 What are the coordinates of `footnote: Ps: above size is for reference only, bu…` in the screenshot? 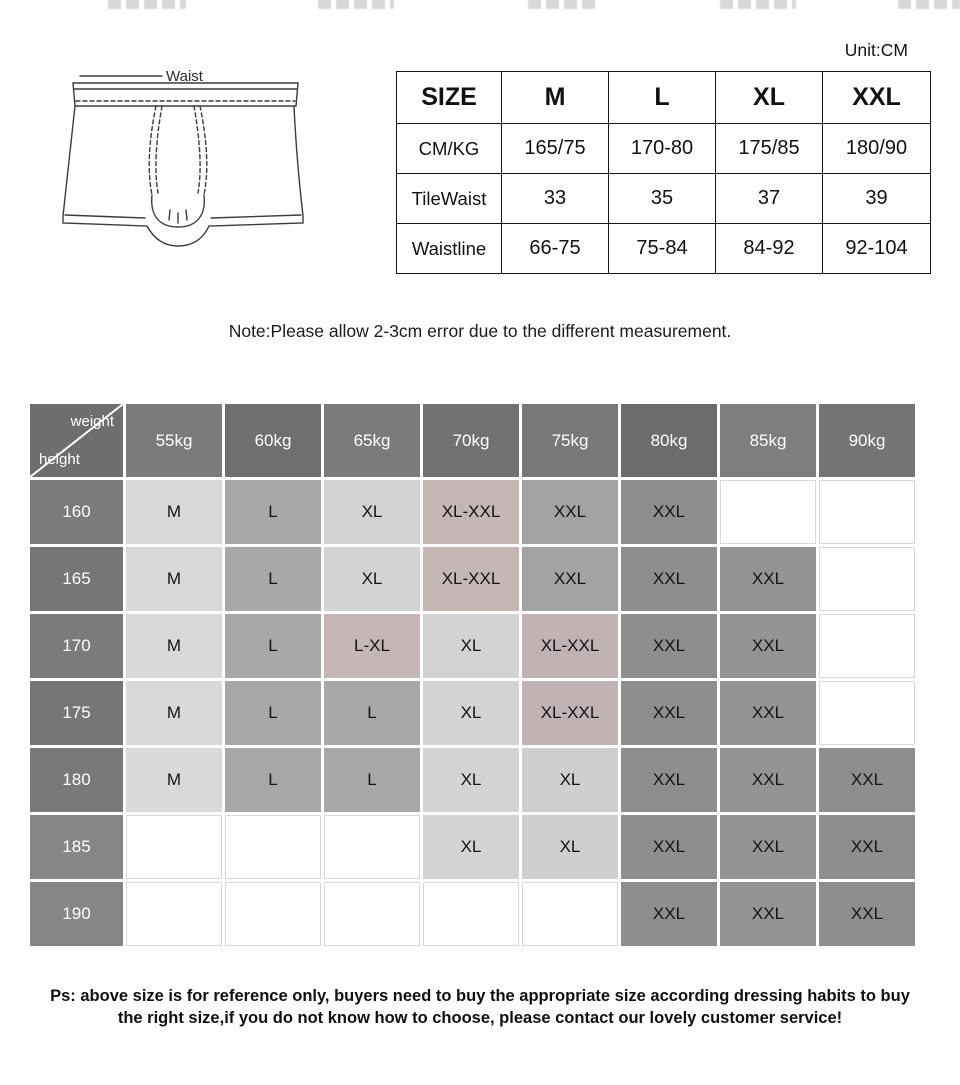 It's located at (480, 1007).